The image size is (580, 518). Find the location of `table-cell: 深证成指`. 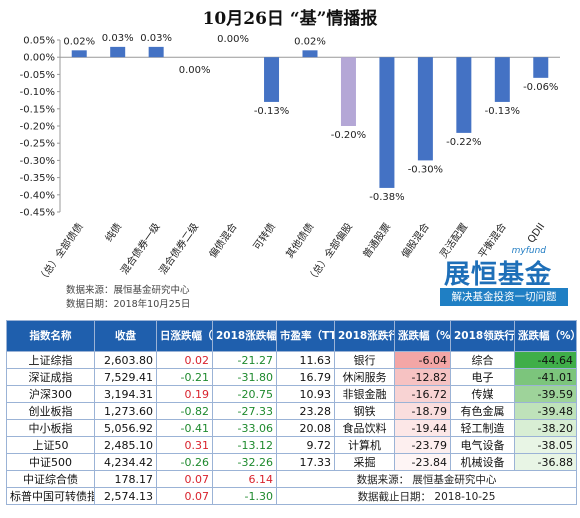

table-cell: 深证成指 is located at coordinates (50, 377).